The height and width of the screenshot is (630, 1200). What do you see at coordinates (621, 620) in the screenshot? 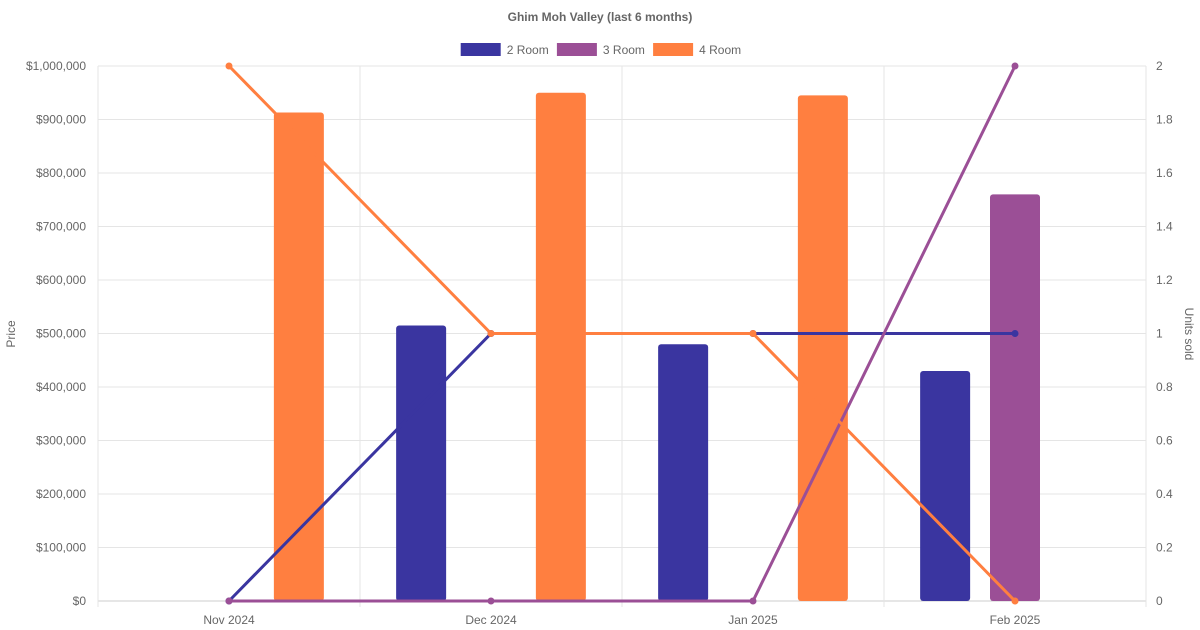
I see `x-axis: Nov 2024 Dec 2024 Jan 2025 Feb 2025` at bounding box center [621, 620].